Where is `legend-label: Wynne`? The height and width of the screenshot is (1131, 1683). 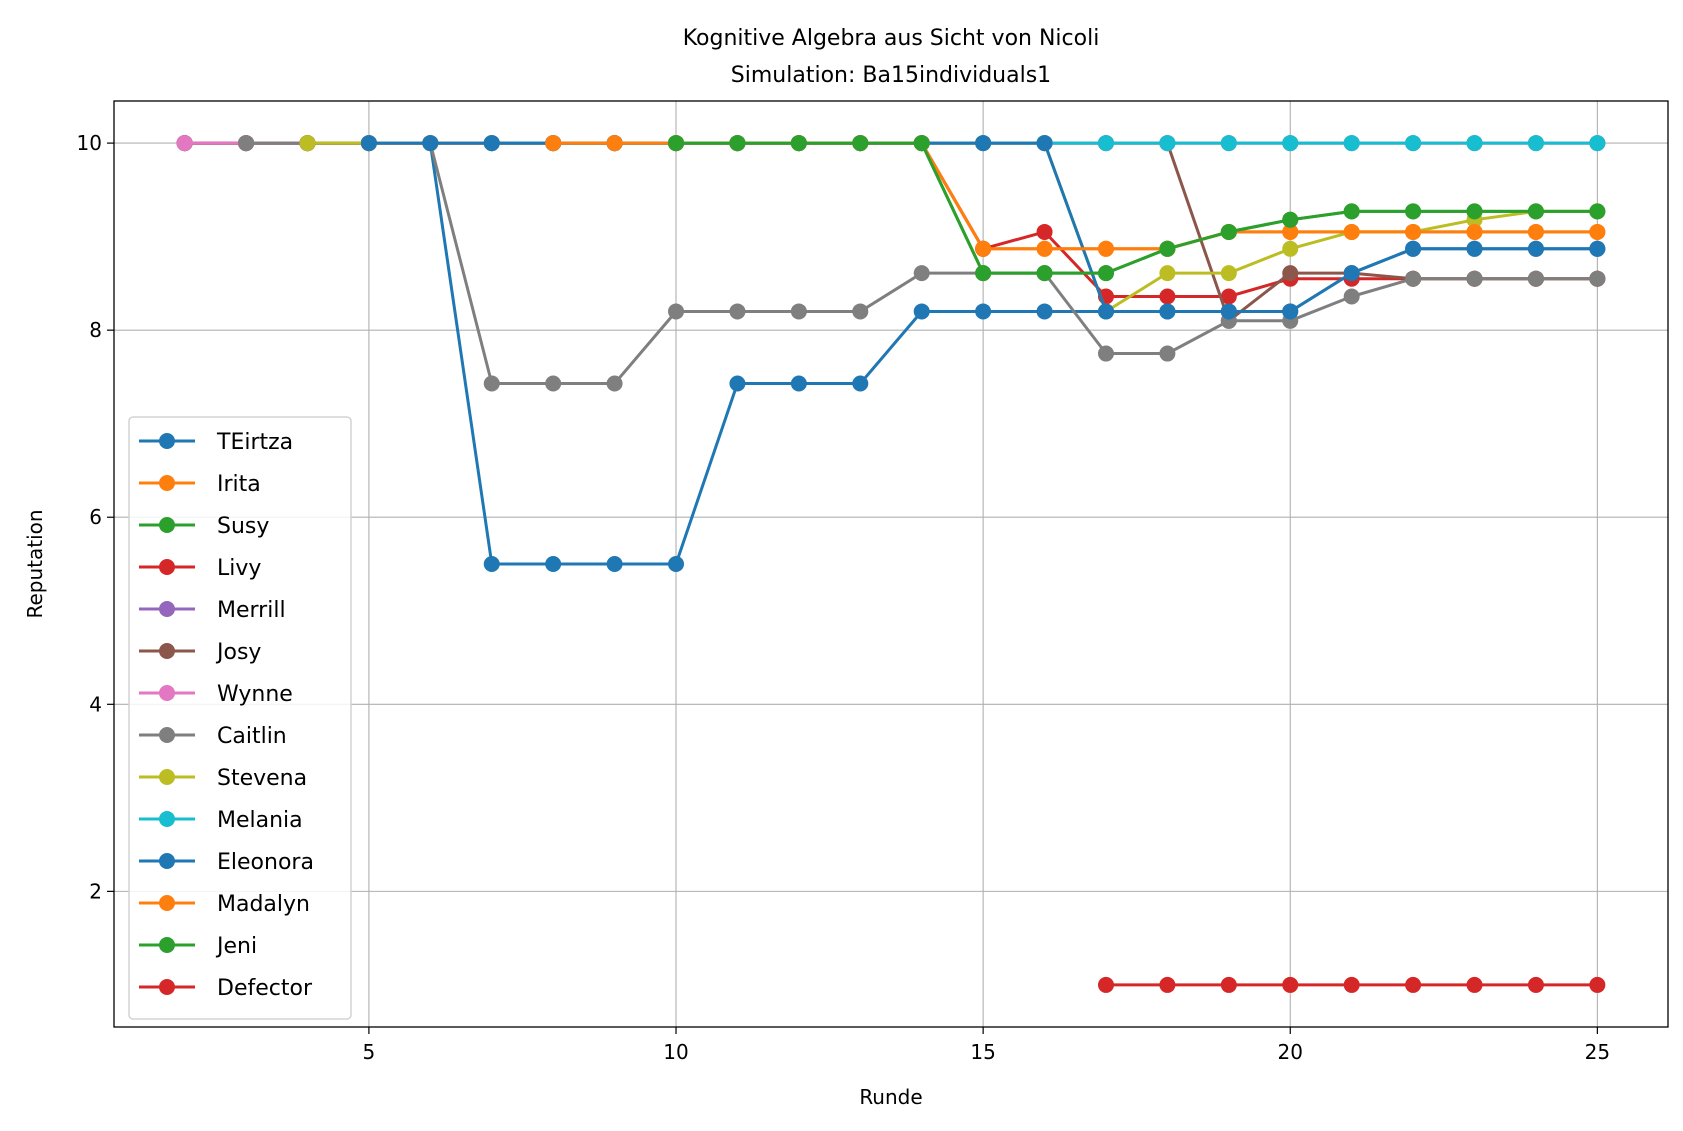 legend-label: Wynne is located at coordinates (255, 694).